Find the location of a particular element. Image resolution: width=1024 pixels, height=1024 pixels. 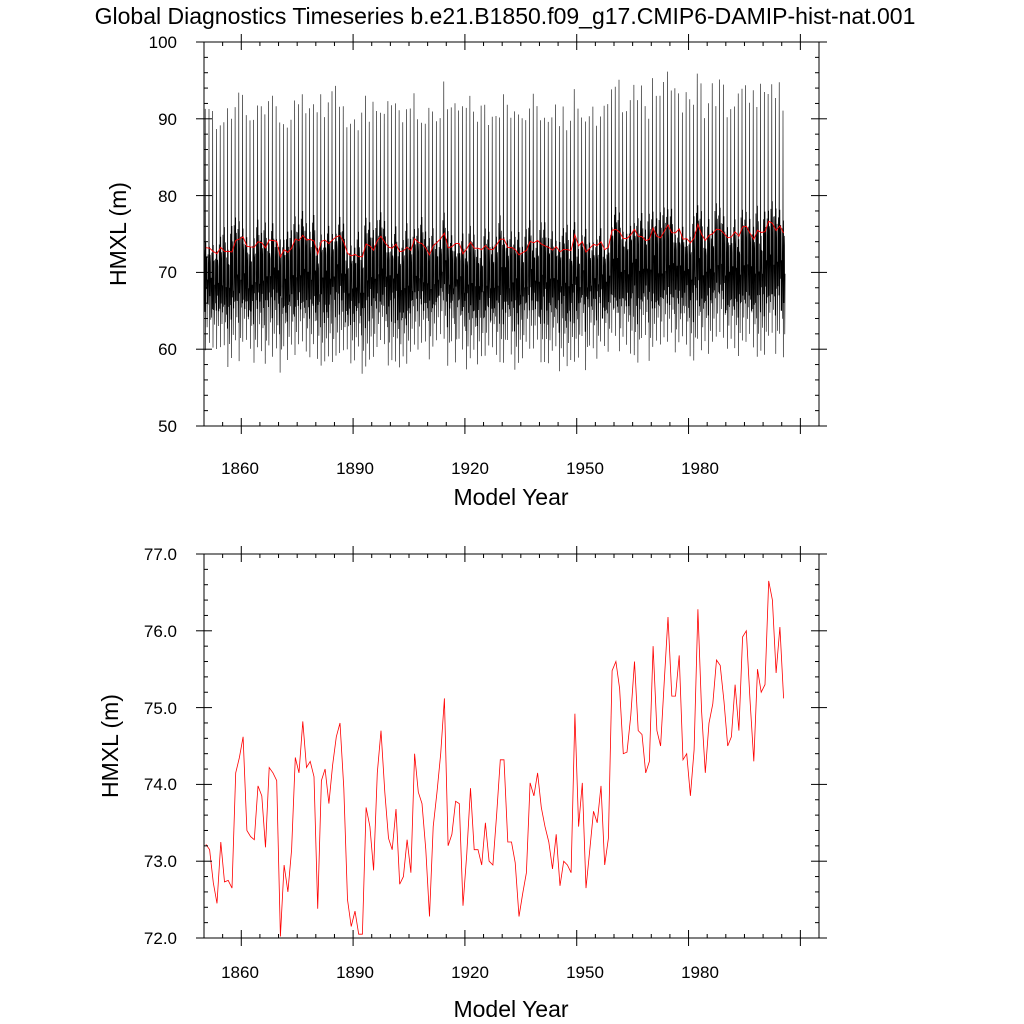

top-x-tick-label: 1950 is located at coordinates (585, 468).